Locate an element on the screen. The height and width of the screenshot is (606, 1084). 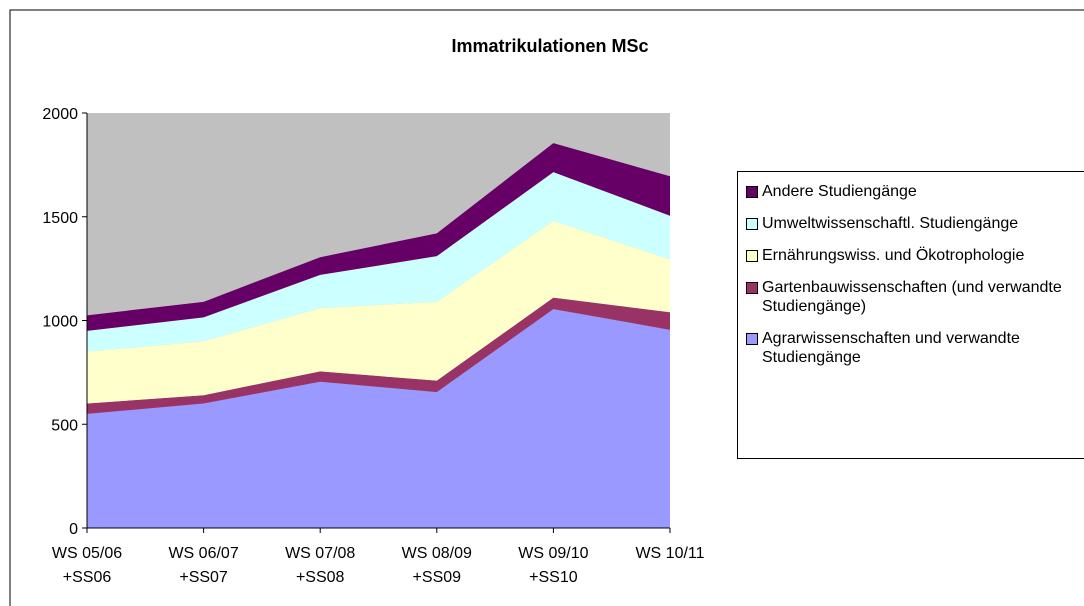
y-tick-label: 0 is located at coordinates (73, 529).